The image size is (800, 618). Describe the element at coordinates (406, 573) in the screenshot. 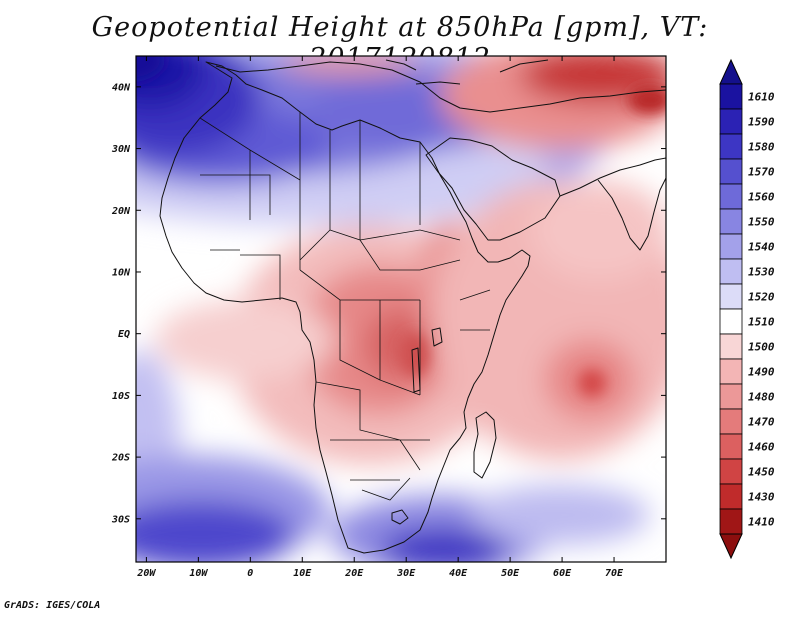

I see `lon-tick-label: 30E` at that location.